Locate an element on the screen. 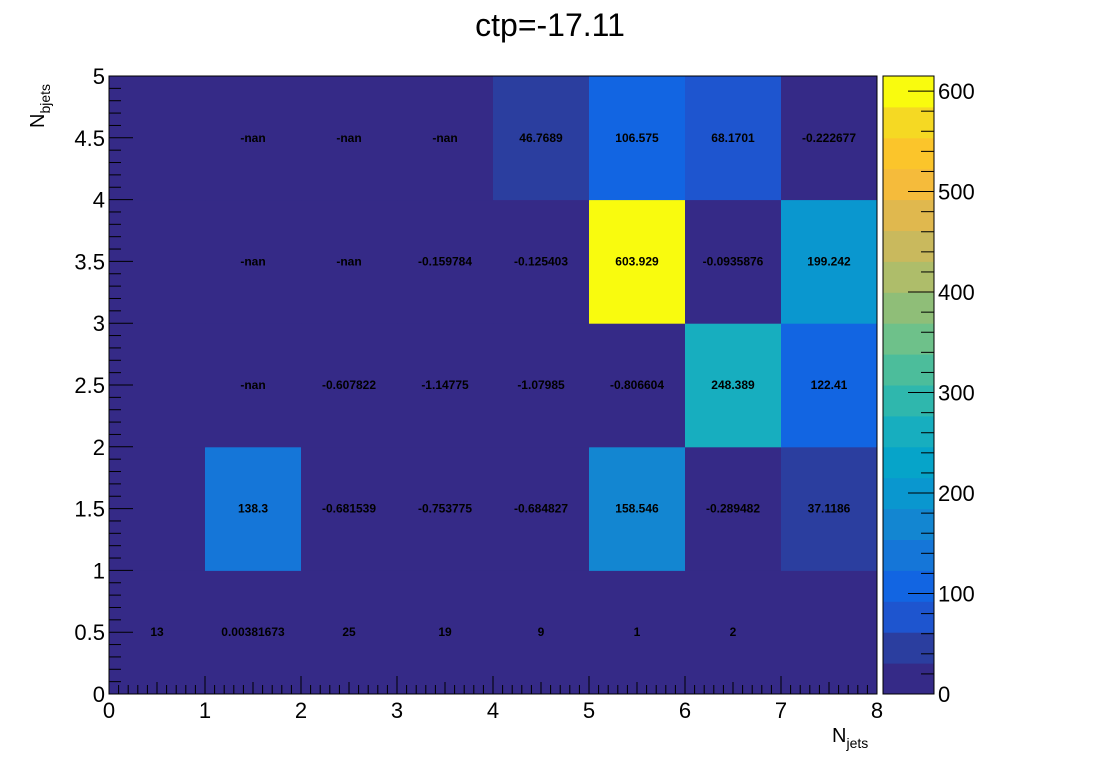  colorbar-tick-label: 600 is located at coordinates (956, 91).